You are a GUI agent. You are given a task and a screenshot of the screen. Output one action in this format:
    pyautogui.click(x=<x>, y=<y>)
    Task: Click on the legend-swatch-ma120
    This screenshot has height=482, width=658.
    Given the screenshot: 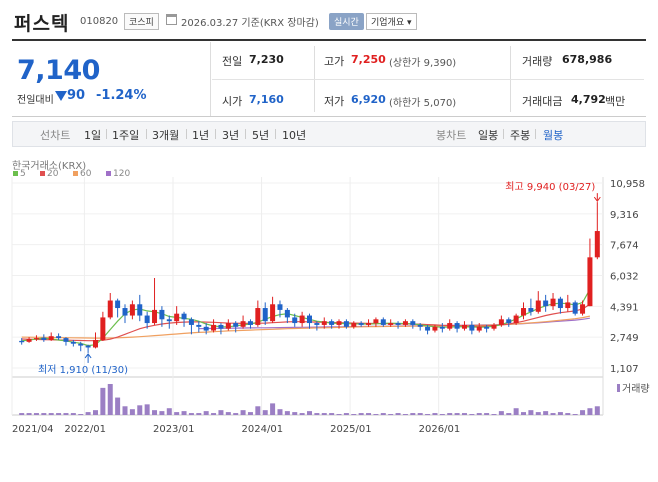 What is the action you would take?
    pyautogui.click(x=108, y=173)
    